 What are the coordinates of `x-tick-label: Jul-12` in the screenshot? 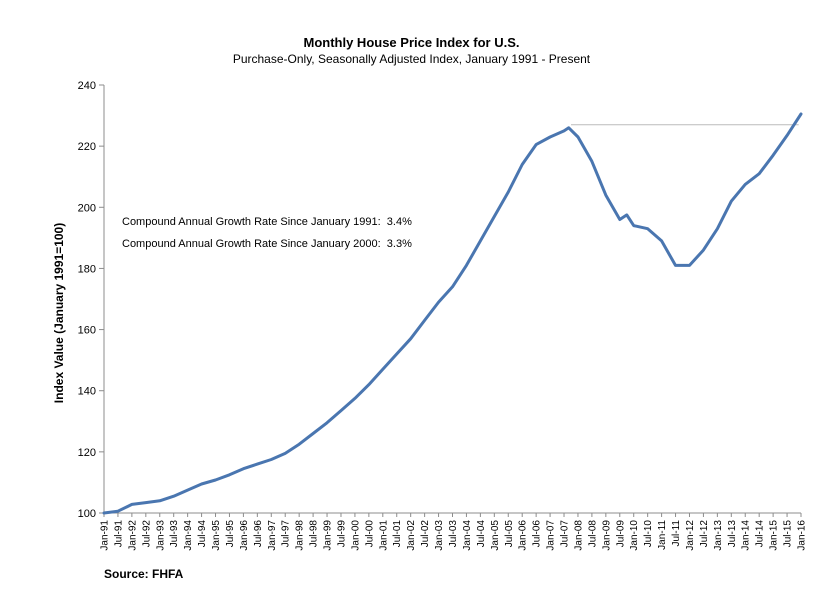 It's located at (704, 534).